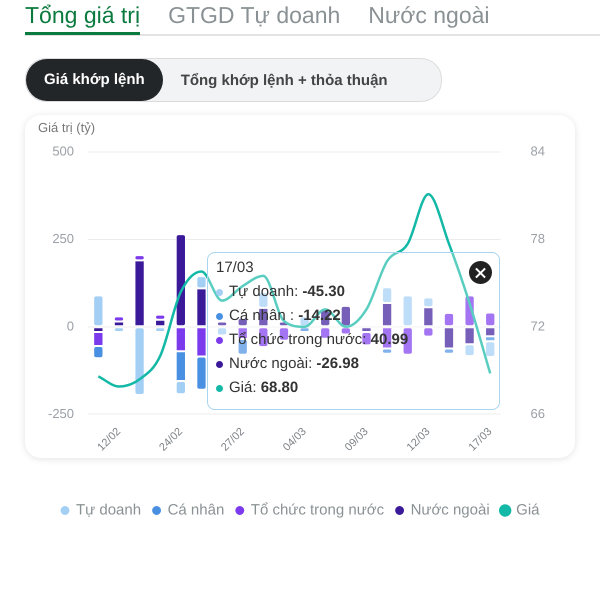 This screenshot has height=600, width=600. Describe the element at coordinates (82, 17) in the screenshot. I see `text: Tổng giá trị` at that location.